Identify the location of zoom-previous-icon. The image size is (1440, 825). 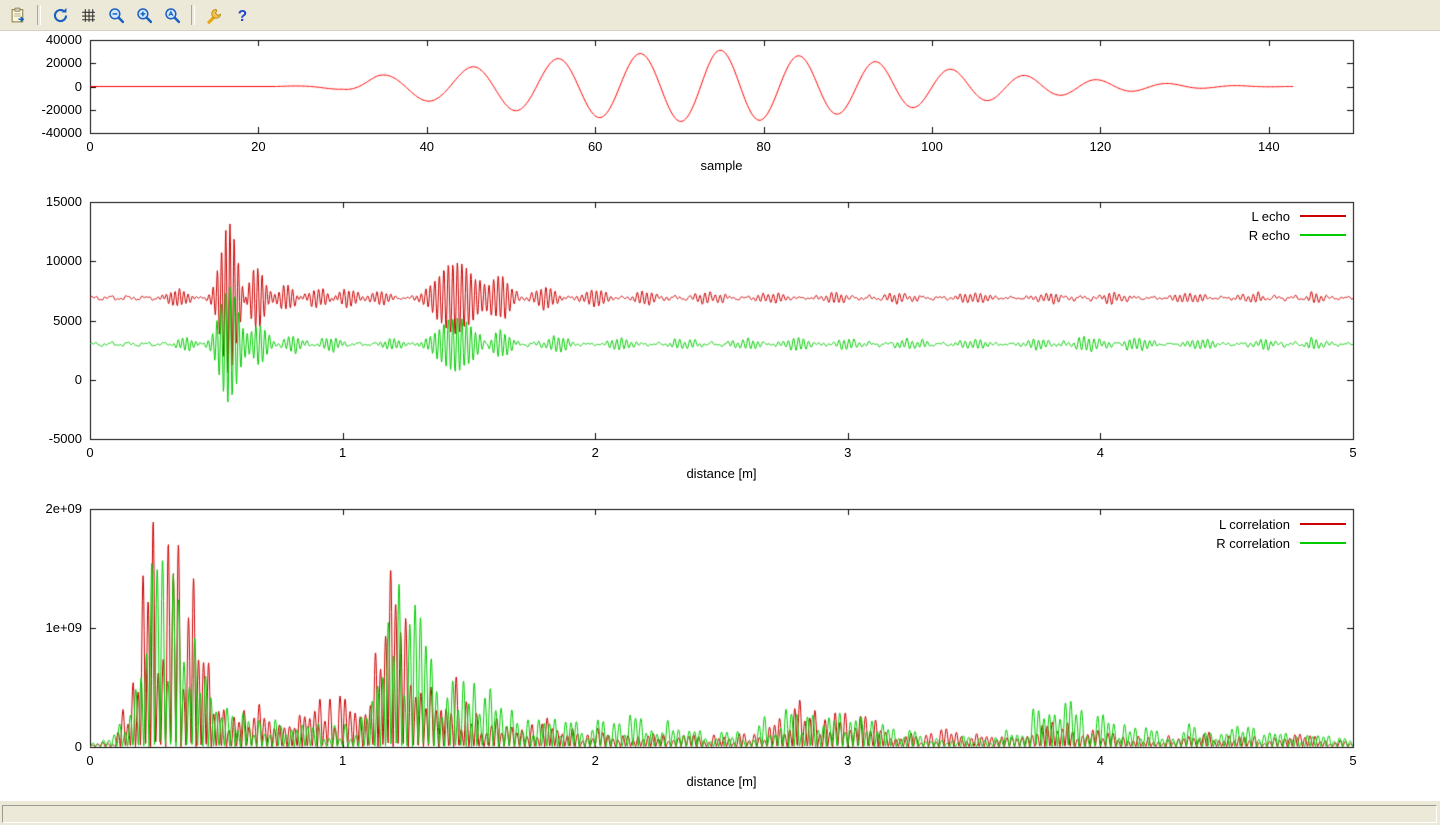
(116, 15).